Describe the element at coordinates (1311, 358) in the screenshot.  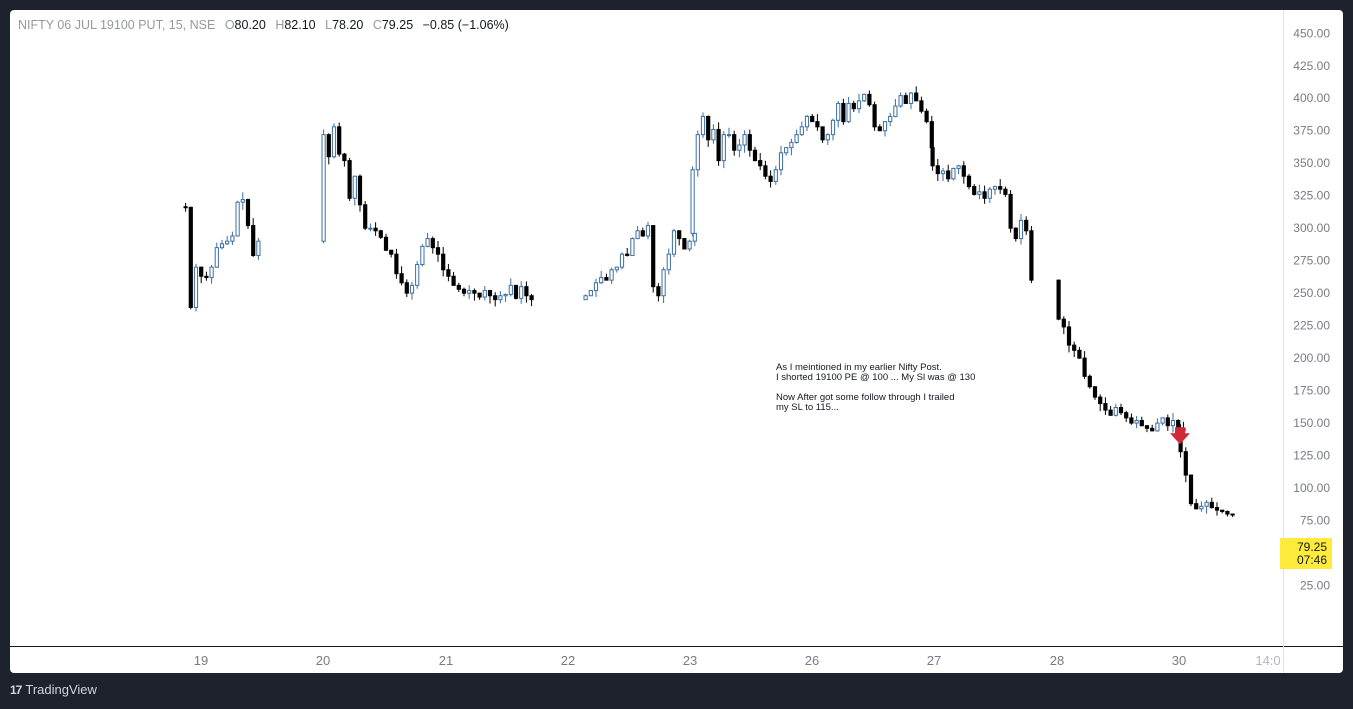
I see `y-tick-label: 200.00` at that location.